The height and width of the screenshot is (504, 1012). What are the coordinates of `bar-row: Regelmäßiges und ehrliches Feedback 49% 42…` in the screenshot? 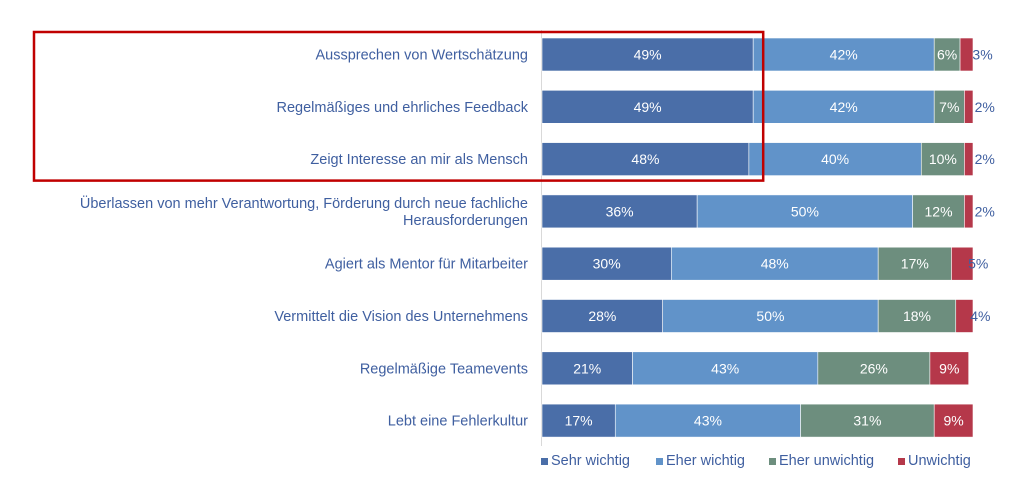 It's located at (636, 107).